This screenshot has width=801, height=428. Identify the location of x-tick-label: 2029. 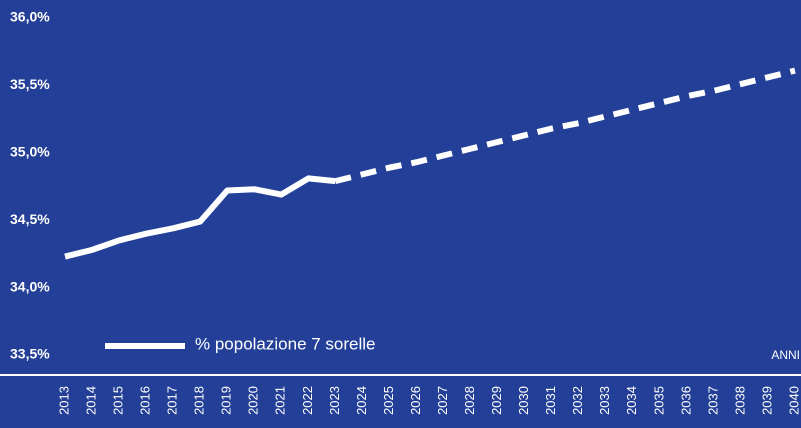
(496, 400).